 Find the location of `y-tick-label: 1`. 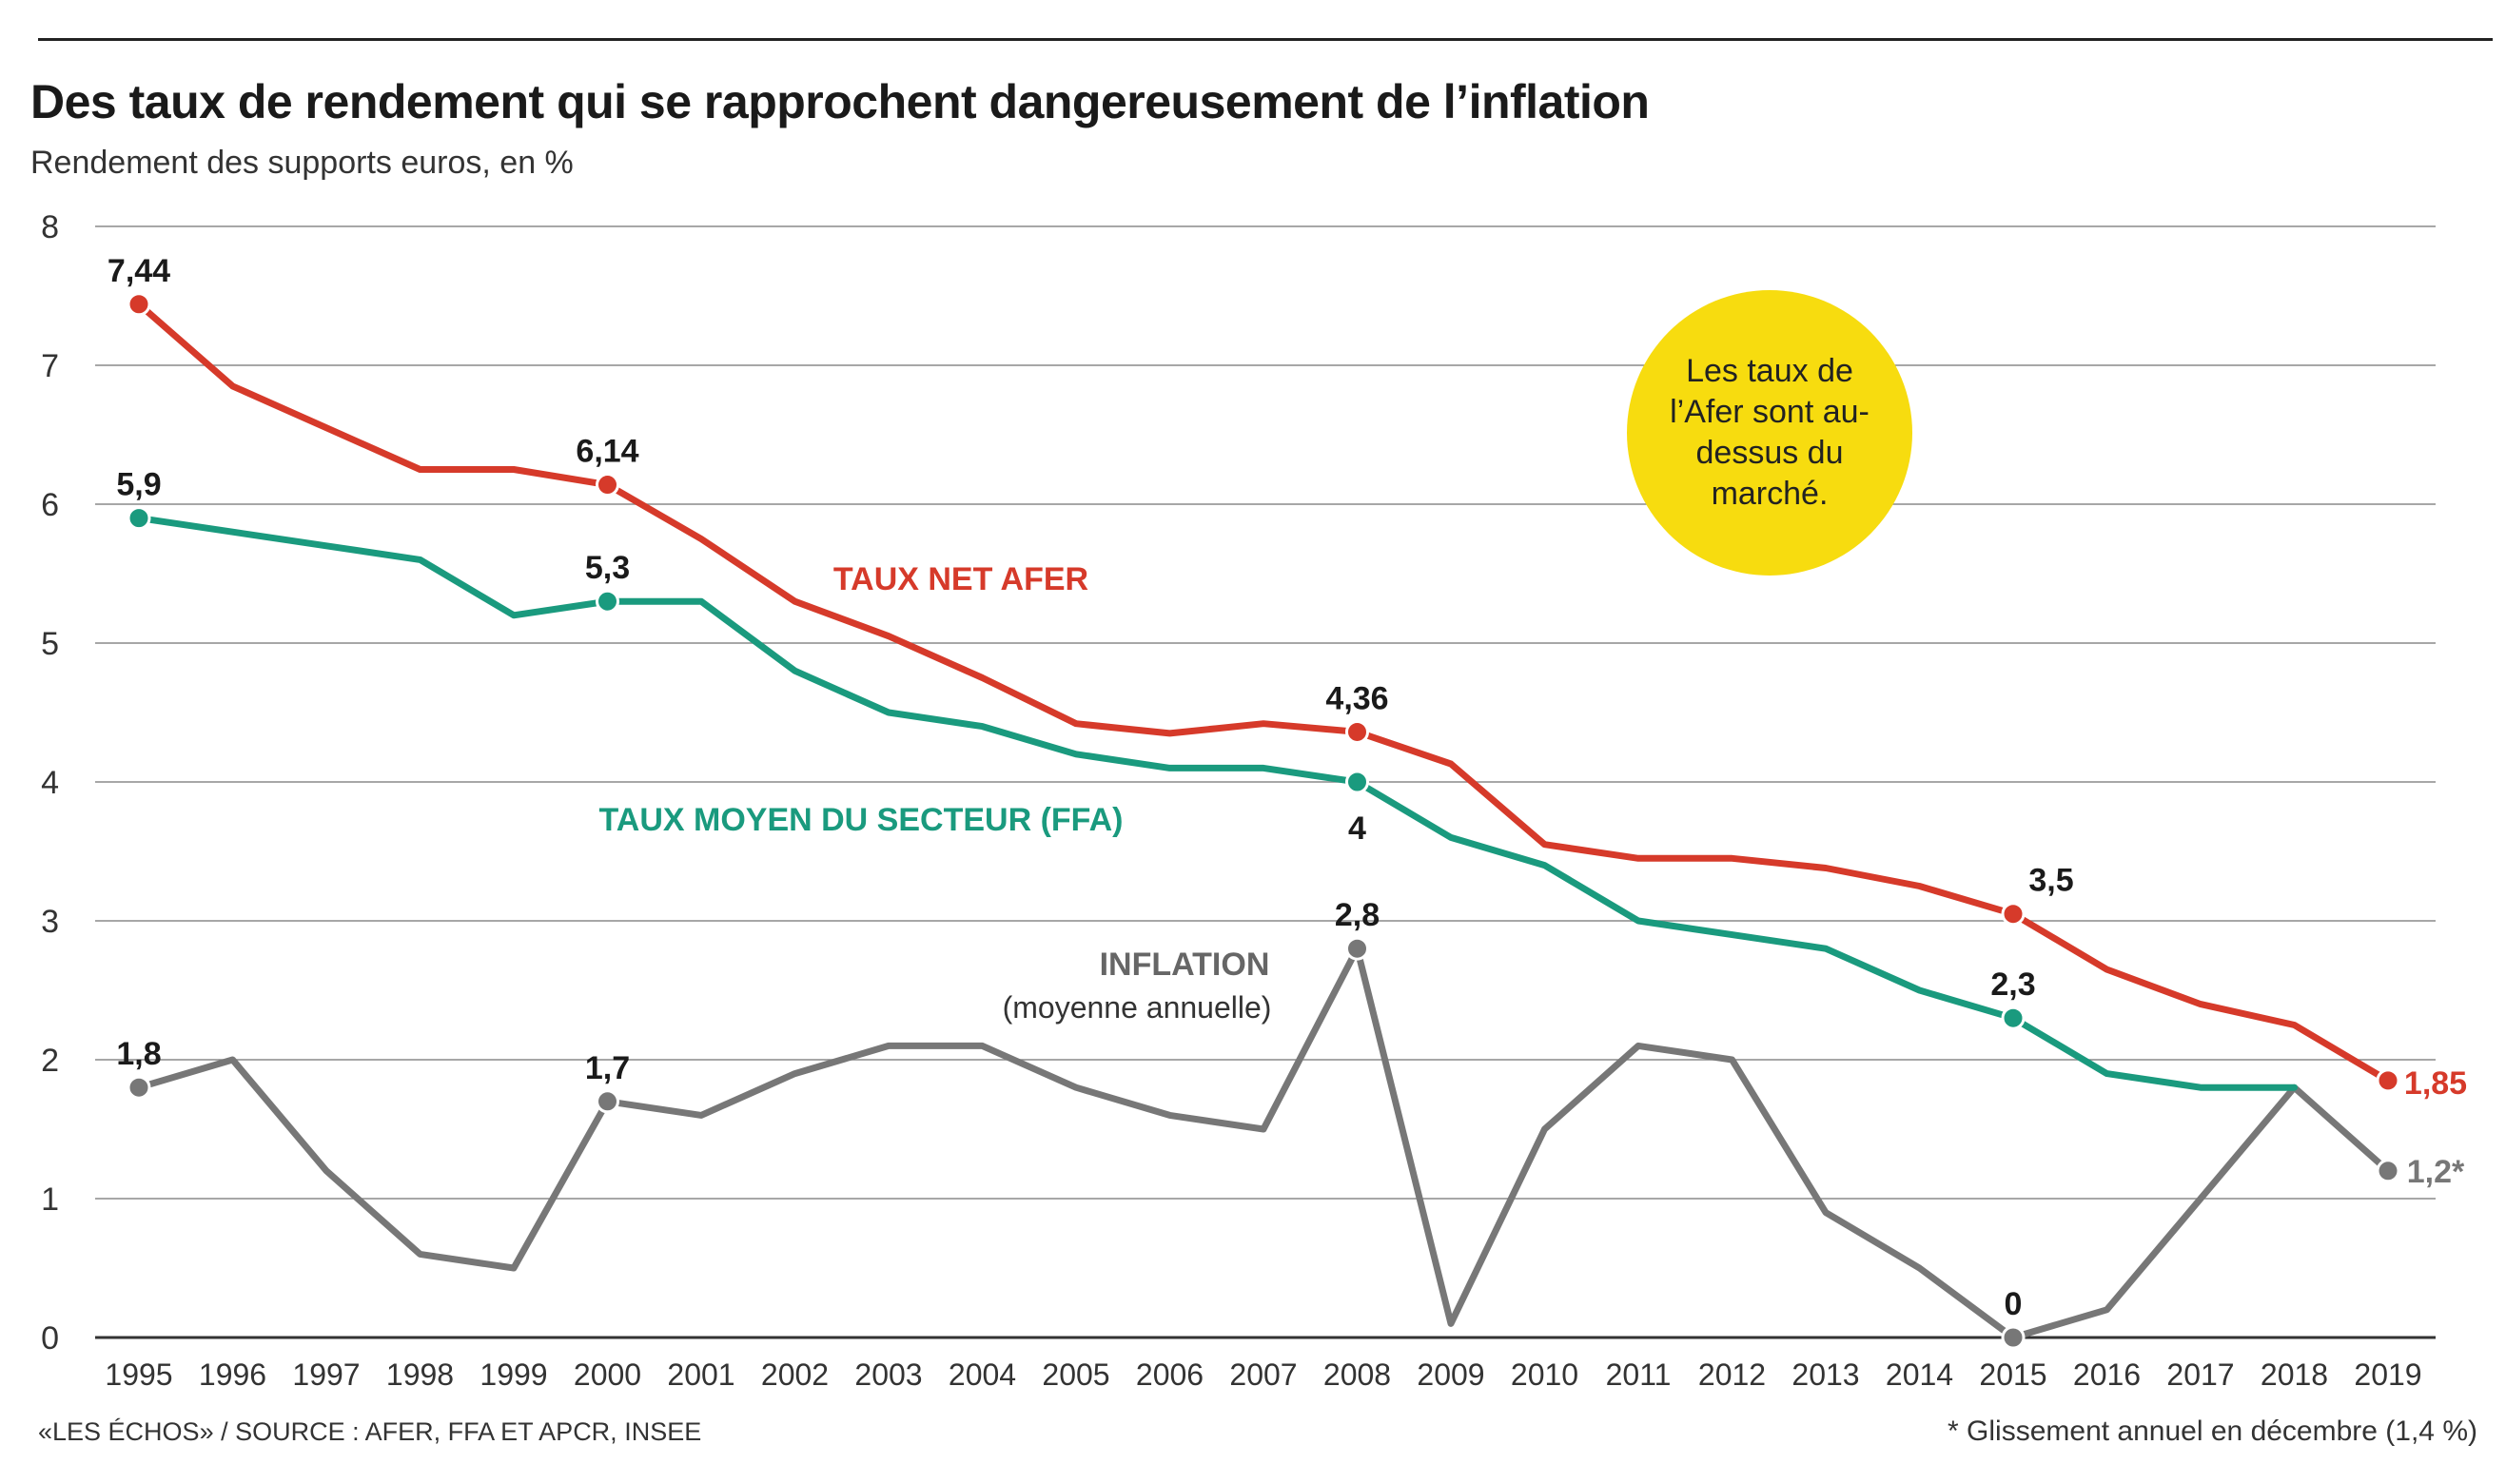

y-tick-label: 1 is located at coordinates (50, 1199).